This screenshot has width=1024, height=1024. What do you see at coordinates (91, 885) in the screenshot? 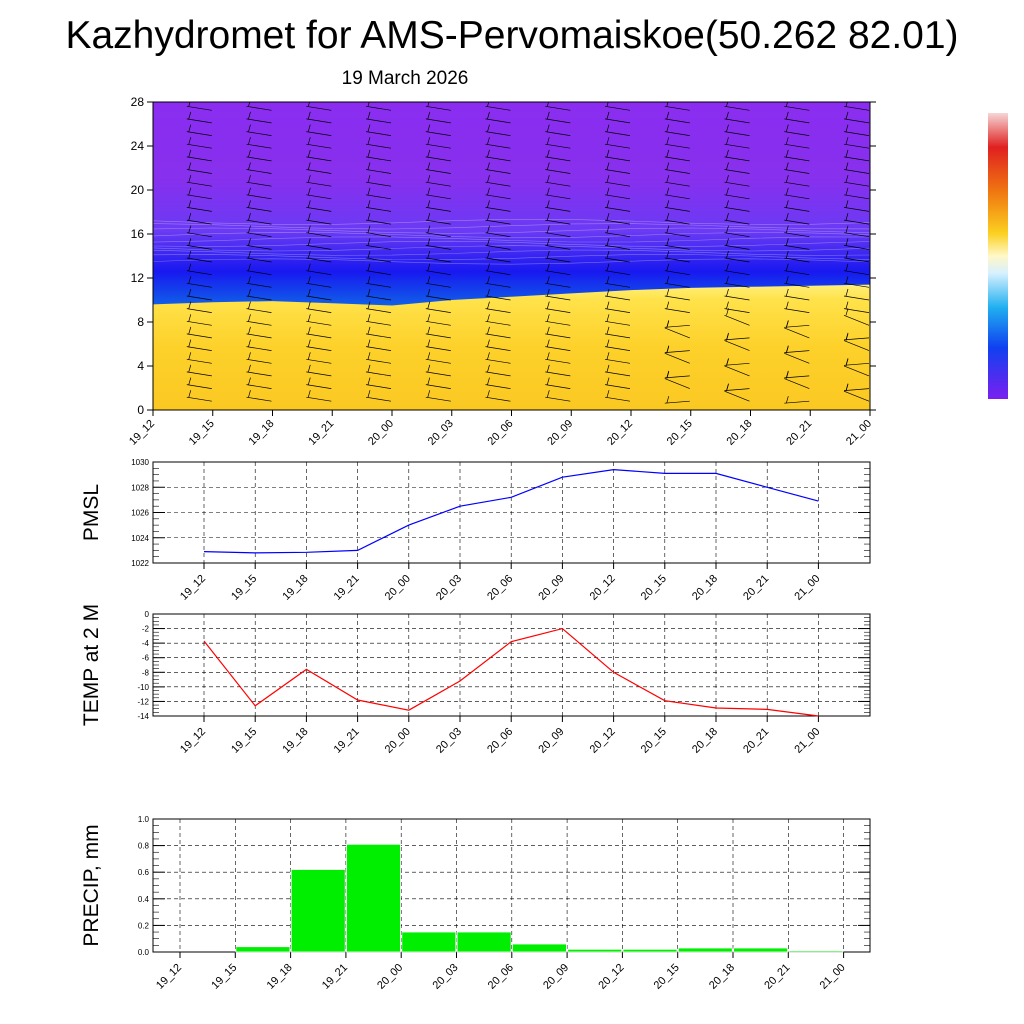
I see `precip-axis-label: PRECIP, mm` at bounding box center [91, 885].